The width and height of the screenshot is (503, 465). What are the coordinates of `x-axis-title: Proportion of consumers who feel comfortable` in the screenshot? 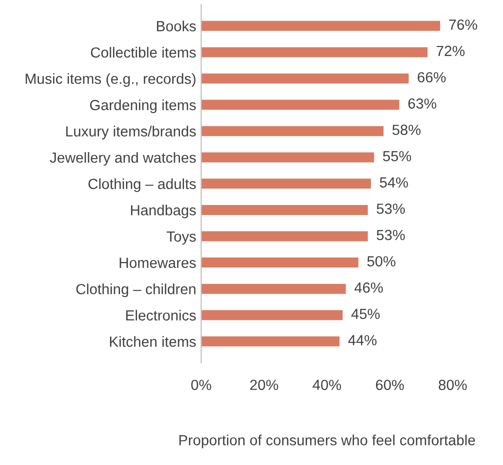 It's located at (327, 441).